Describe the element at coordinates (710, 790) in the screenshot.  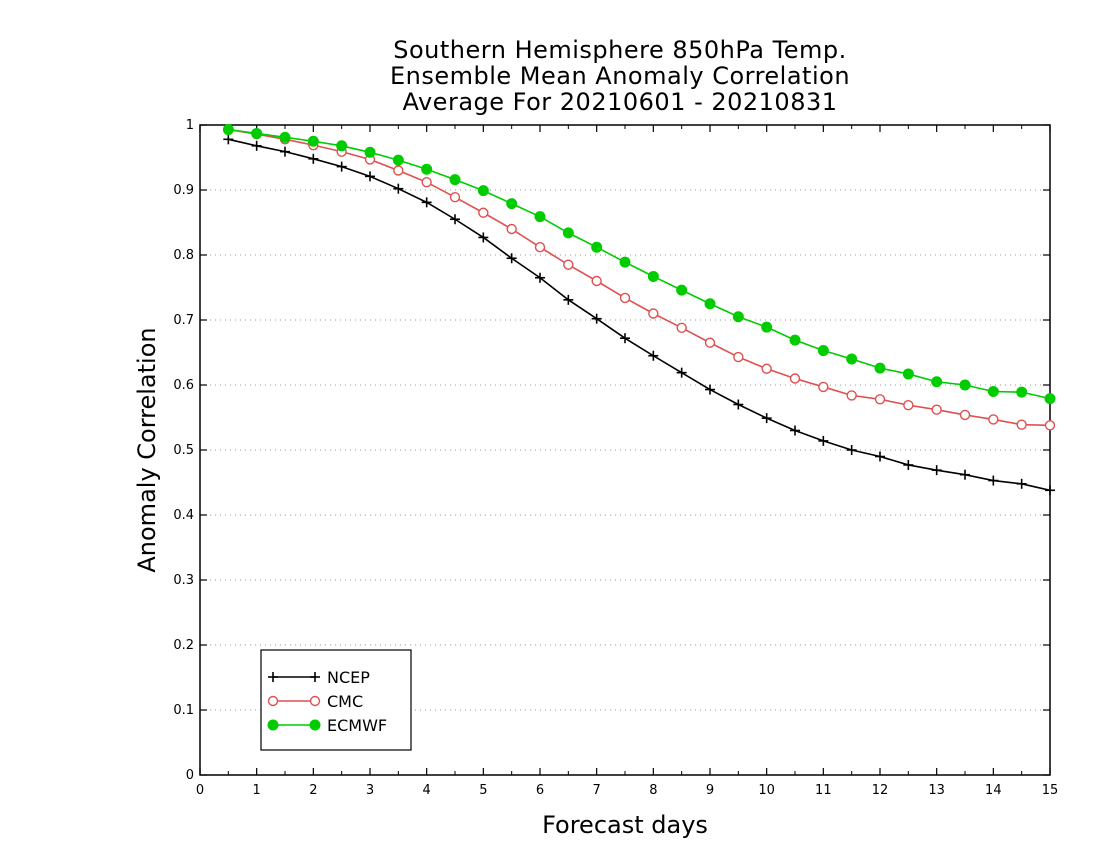
I see `x-tick-label-9: 9` at that location.